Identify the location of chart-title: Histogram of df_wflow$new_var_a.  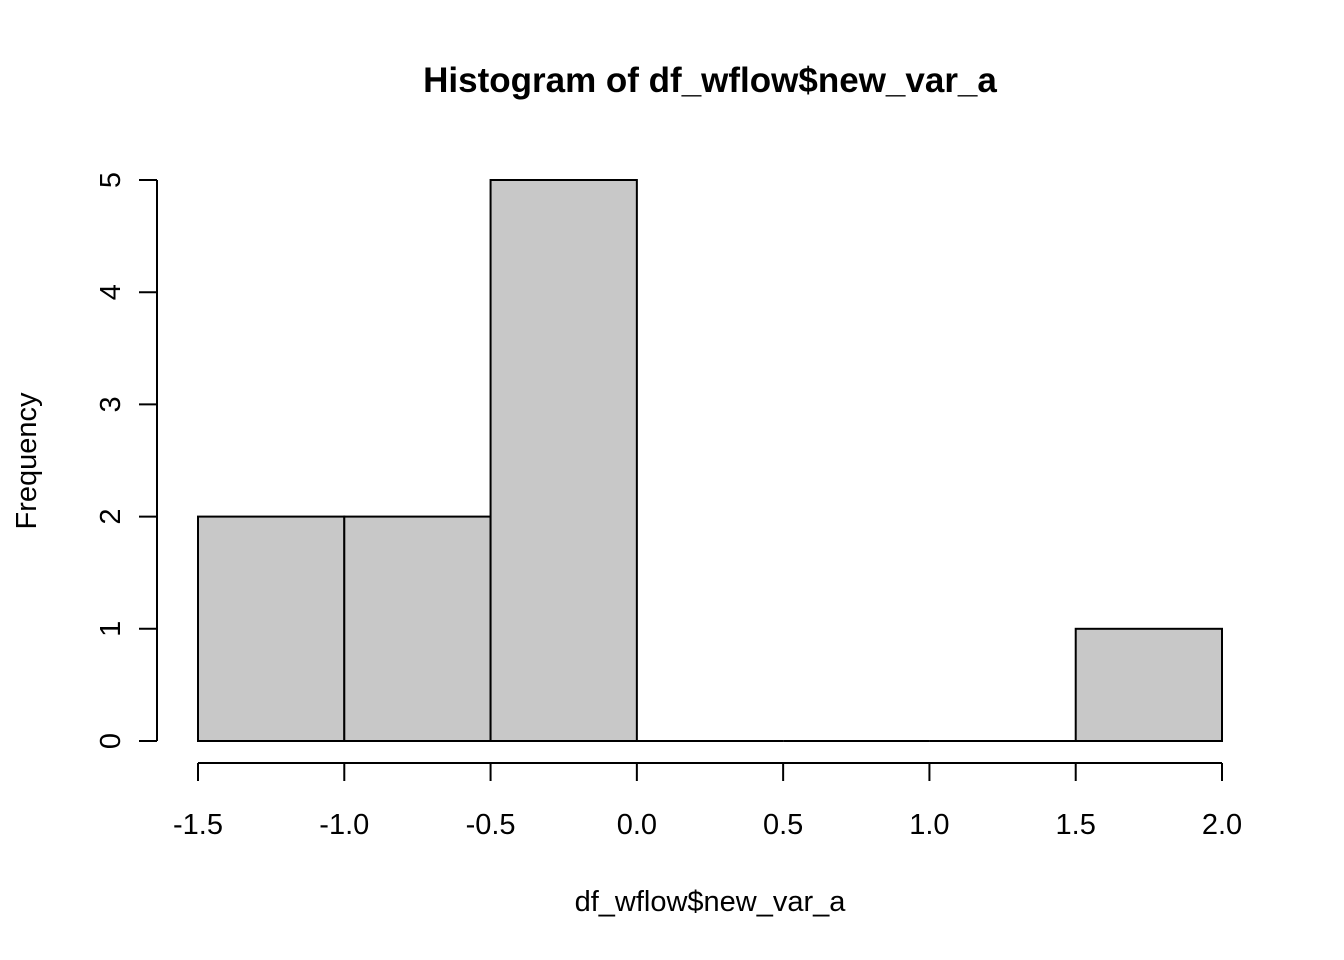
(710, 80).